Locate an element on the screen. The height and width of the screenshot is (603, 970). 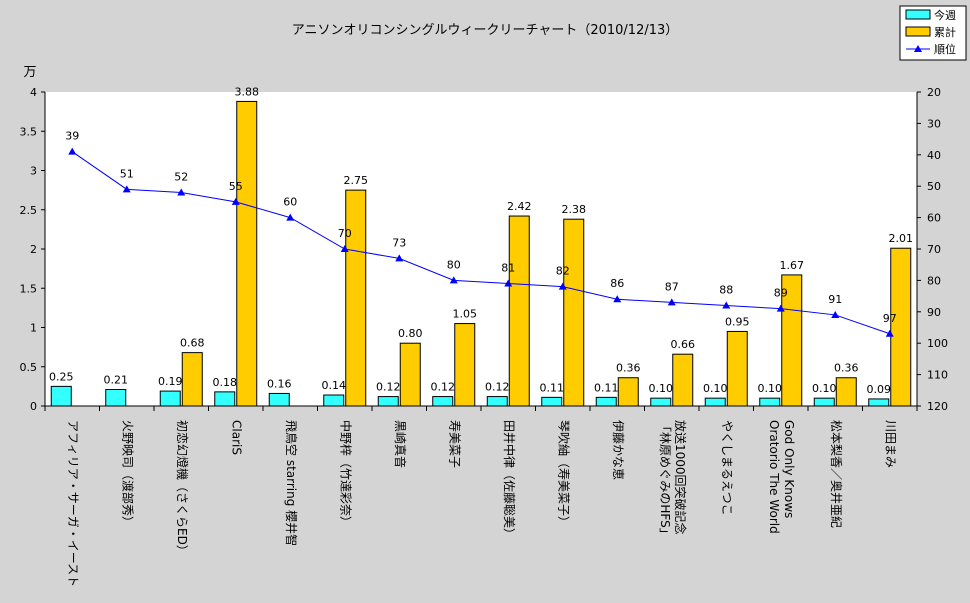
category-label: God Only Knows is located at coordinates (789, 469).